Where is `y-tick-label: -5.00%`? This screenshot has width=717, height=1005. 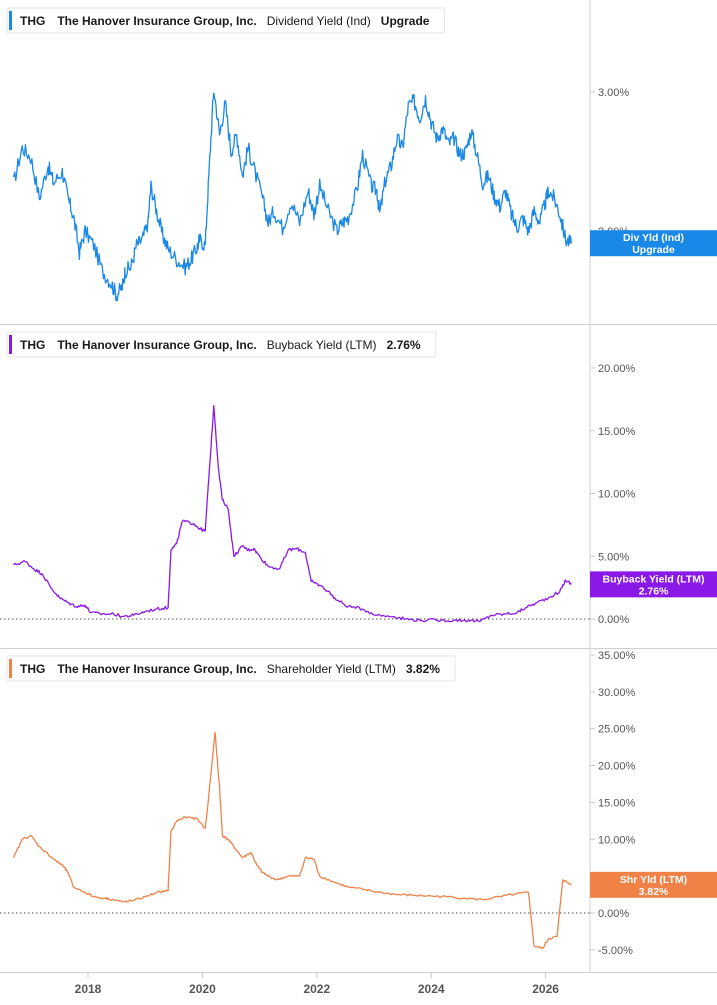 y-tick-label: -5.00% is located at coordinates (615, 951).